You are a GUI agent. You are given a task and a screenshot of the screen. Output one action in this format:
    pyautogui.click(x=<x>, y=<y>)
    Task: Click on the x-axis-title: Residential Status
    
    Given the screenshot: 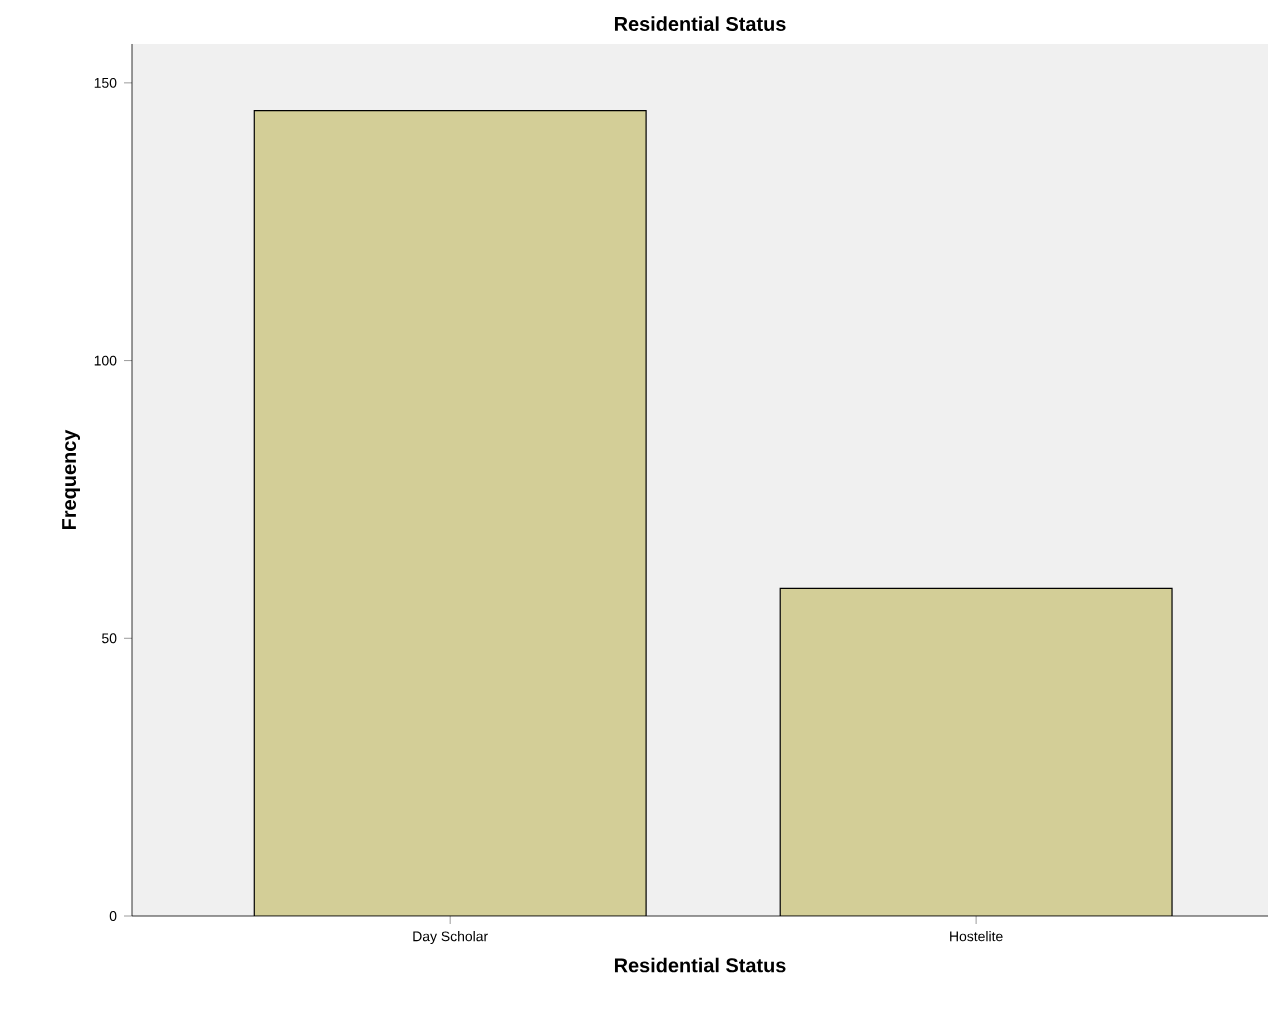 What is the action you would take?
    pyautogui.click(x=700, y=965)
    